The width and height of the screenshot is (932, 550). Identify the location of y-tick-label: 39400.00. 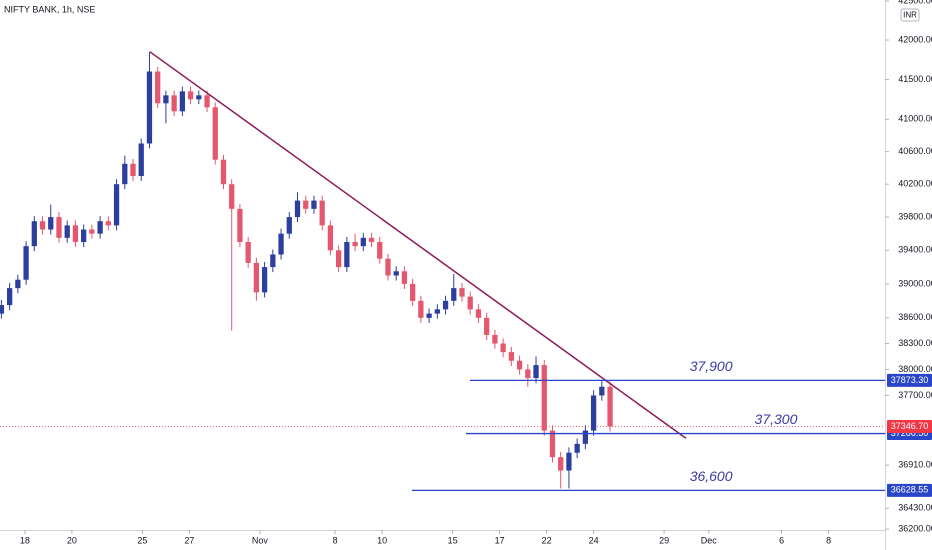
(915, 250).